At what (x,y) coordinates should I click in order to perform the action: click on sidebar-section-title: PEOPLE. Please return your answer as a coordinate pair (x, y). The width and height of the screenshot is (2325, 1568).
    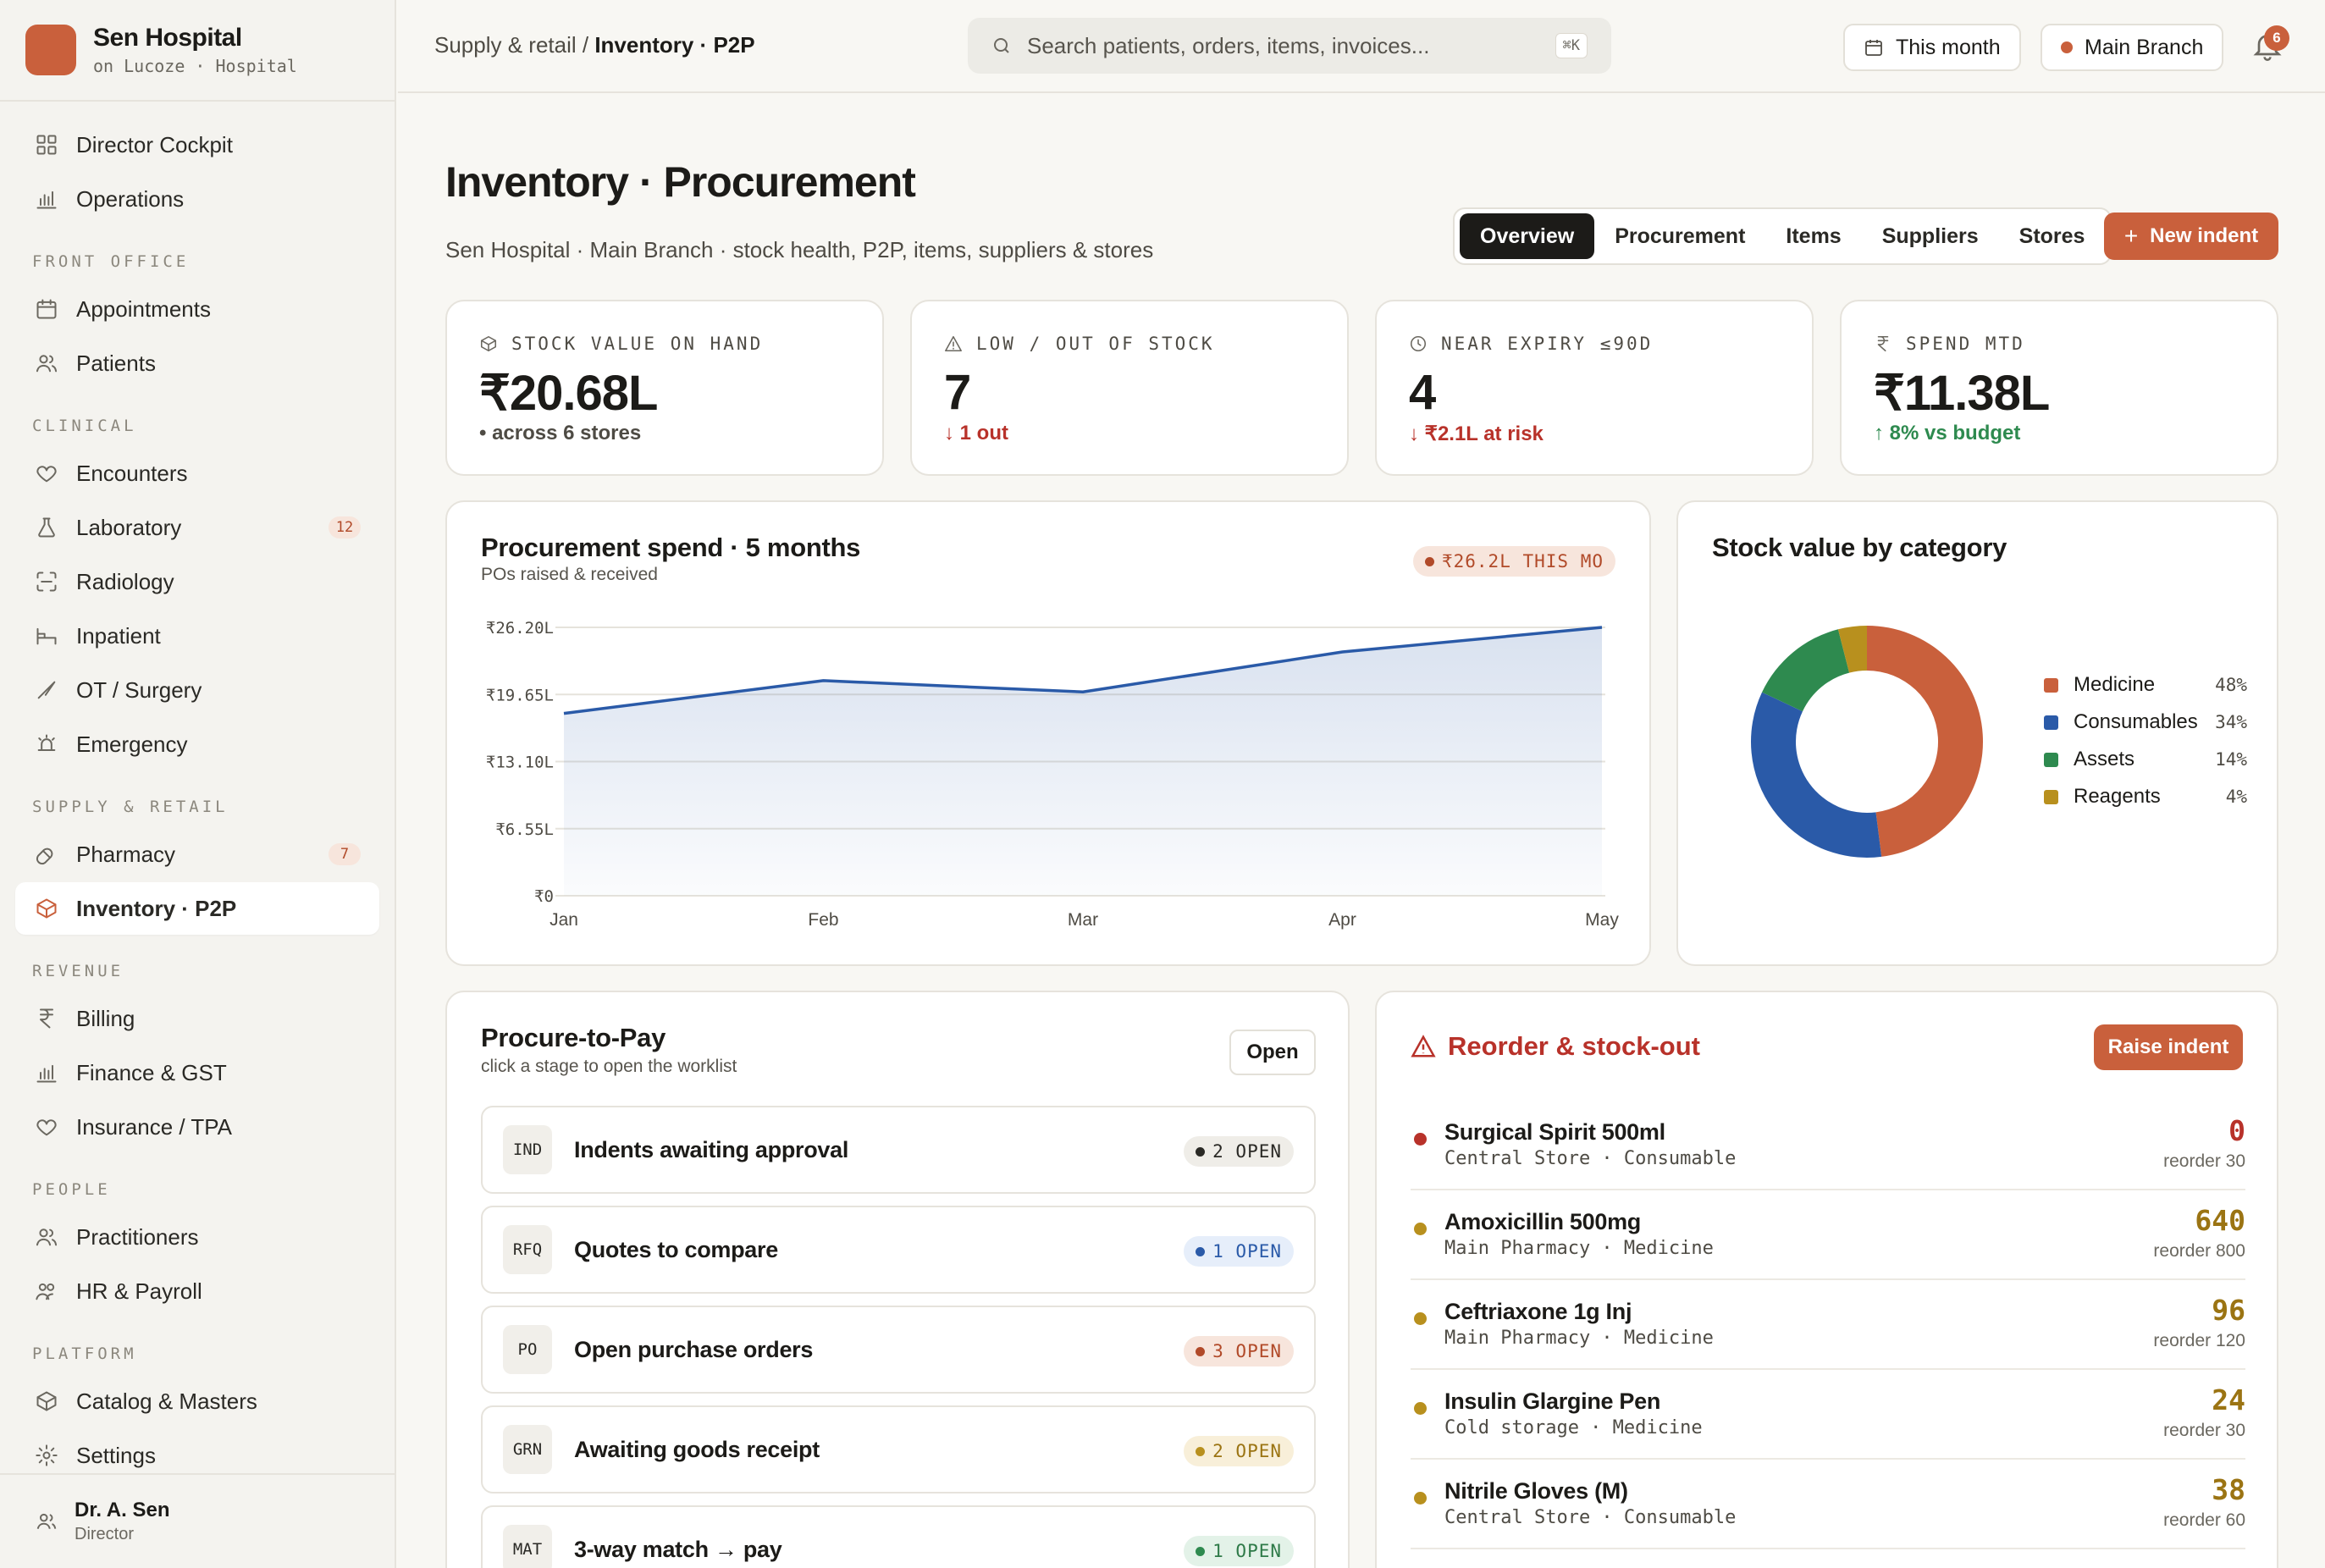
    Looking at the image, I should click on (71, 1189).